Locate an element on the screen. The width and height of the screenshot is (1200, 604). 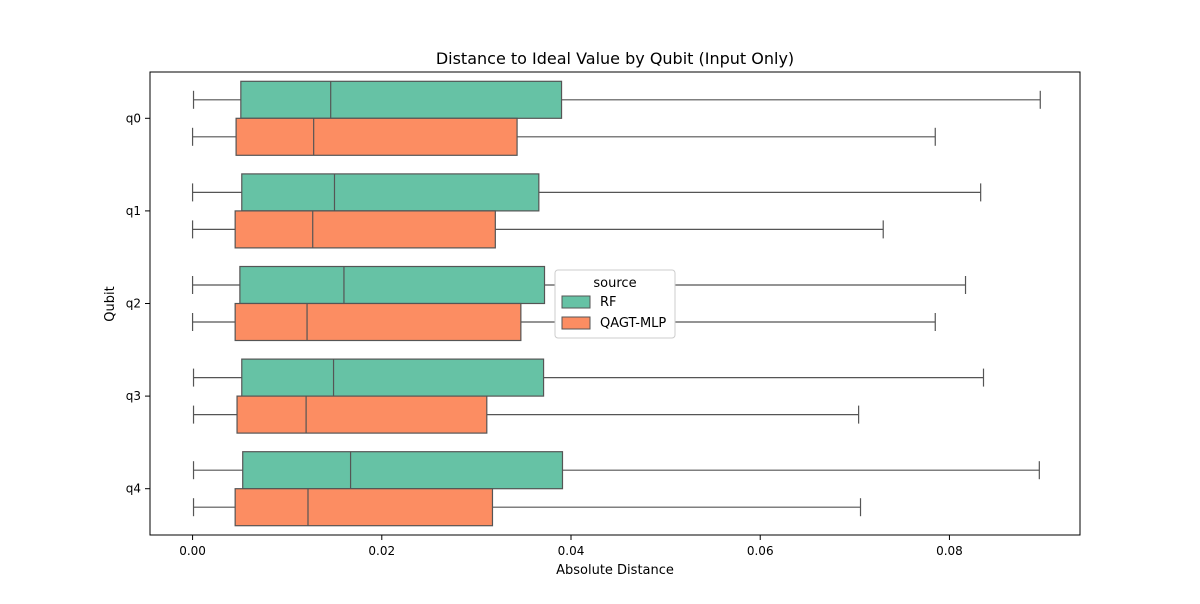
legend-swatch-rf is located at coordinates (576, 302).